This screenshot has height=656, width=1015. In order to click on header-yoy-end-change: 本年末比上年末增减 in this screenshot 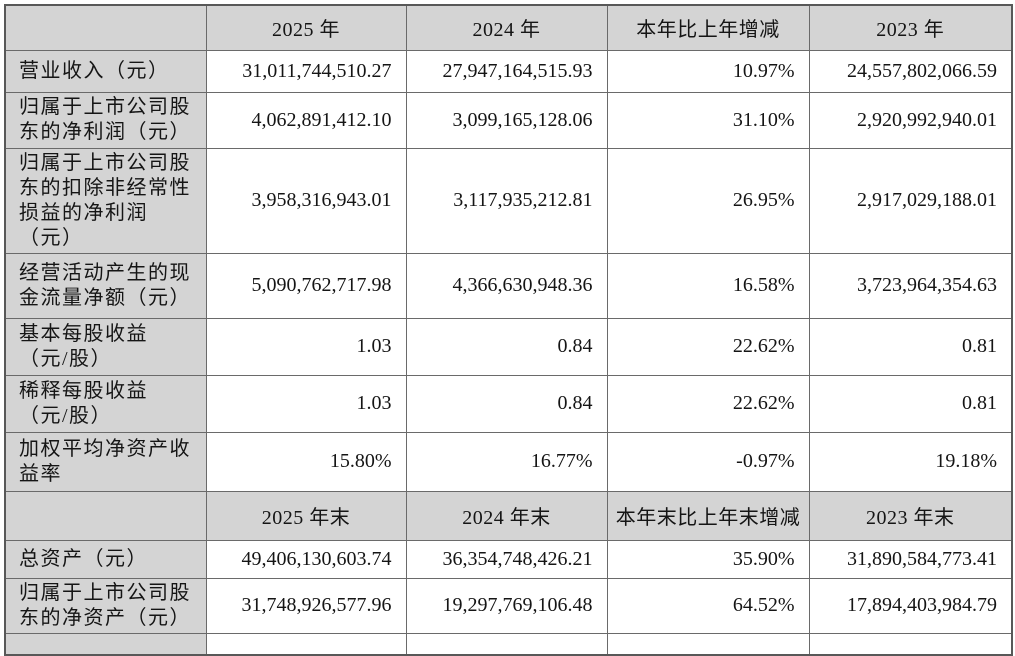, I will do `click(708, 515)`.